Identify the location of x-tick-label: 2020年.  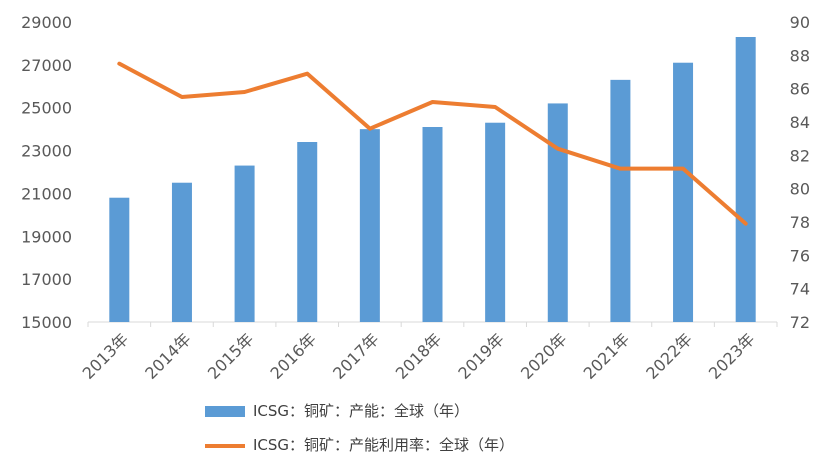
(544, 356).